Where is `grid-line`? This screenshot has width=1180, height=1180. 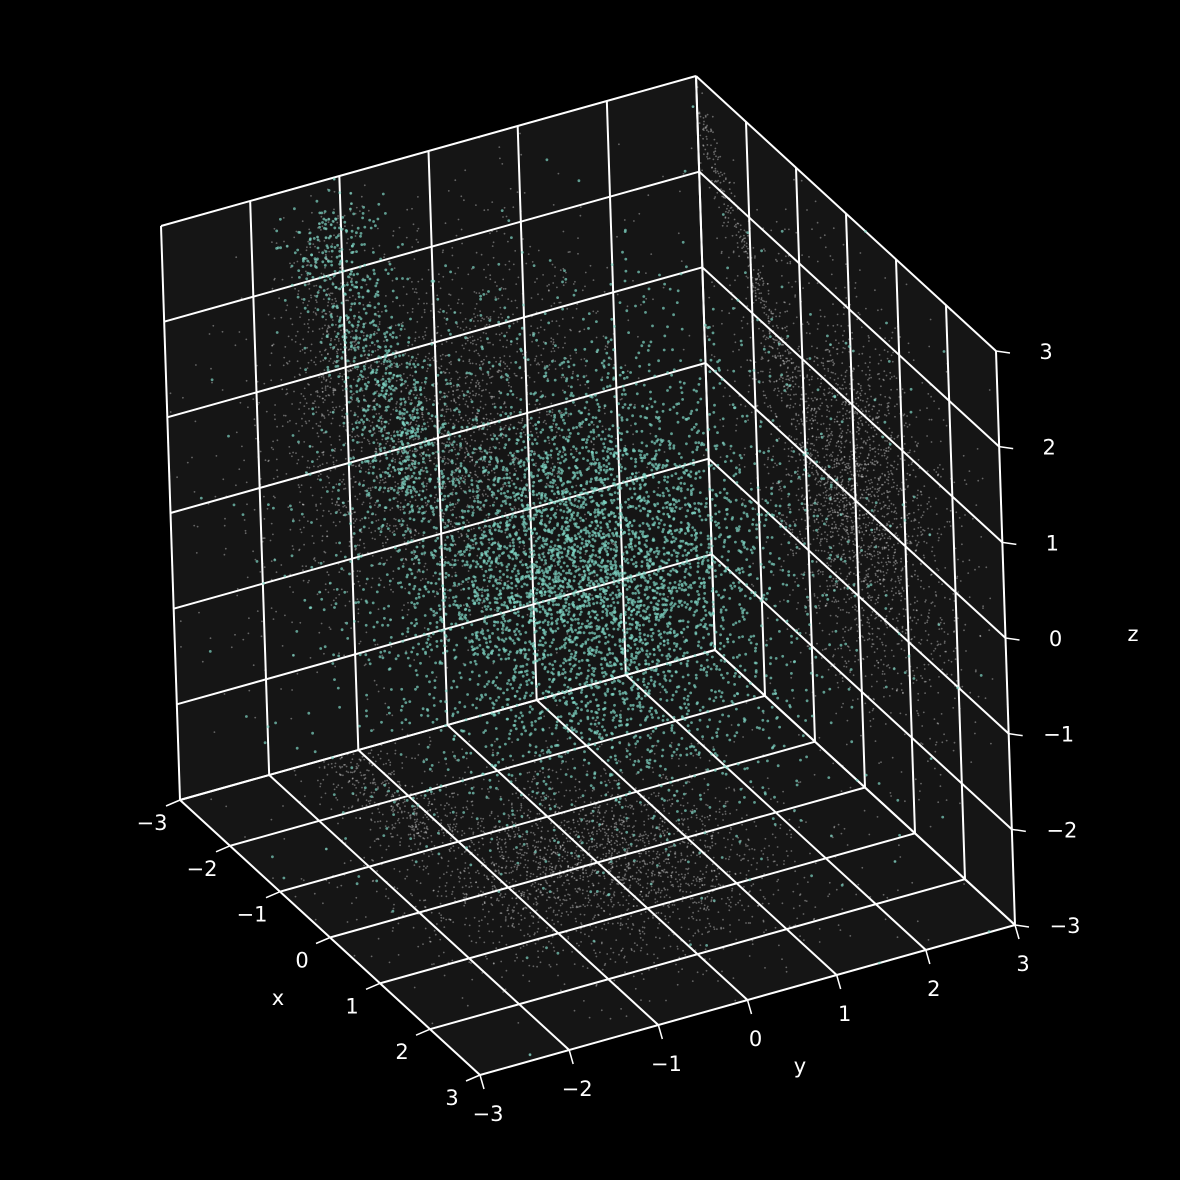
grid-line is located at coordinates (955, 592).